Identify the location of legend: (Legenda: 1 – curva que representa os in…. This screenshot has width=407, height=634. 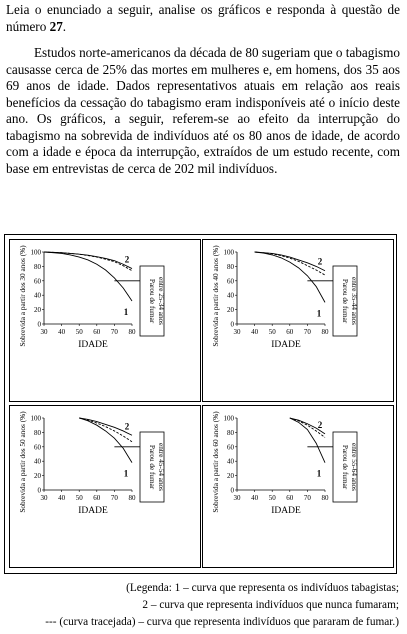
(222, 605).